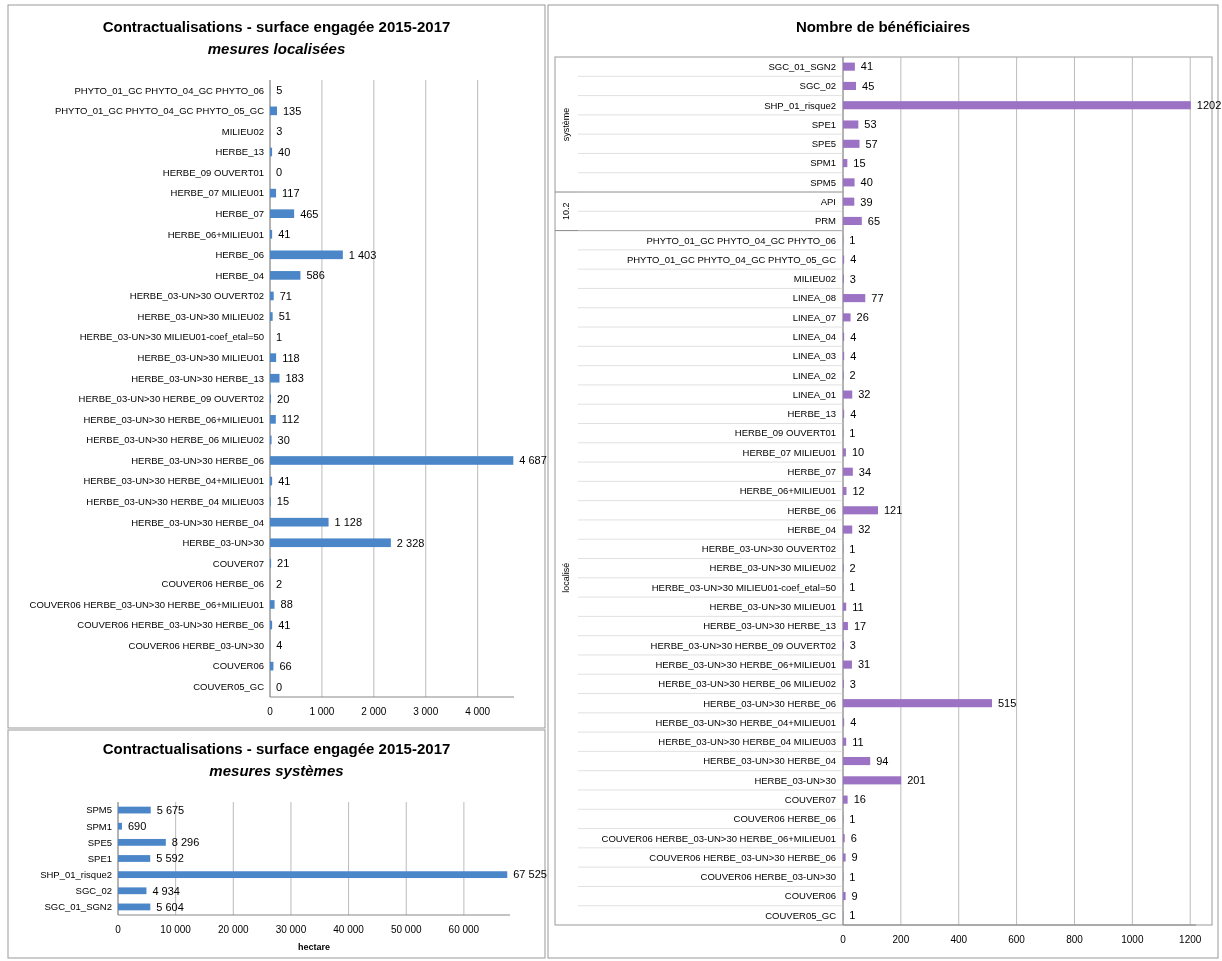 This screenshot has width=1222, height=961. Describe the element at coordinates (99, 842) in the screenshot. I see `y-tick-label: SPE5` at that location.